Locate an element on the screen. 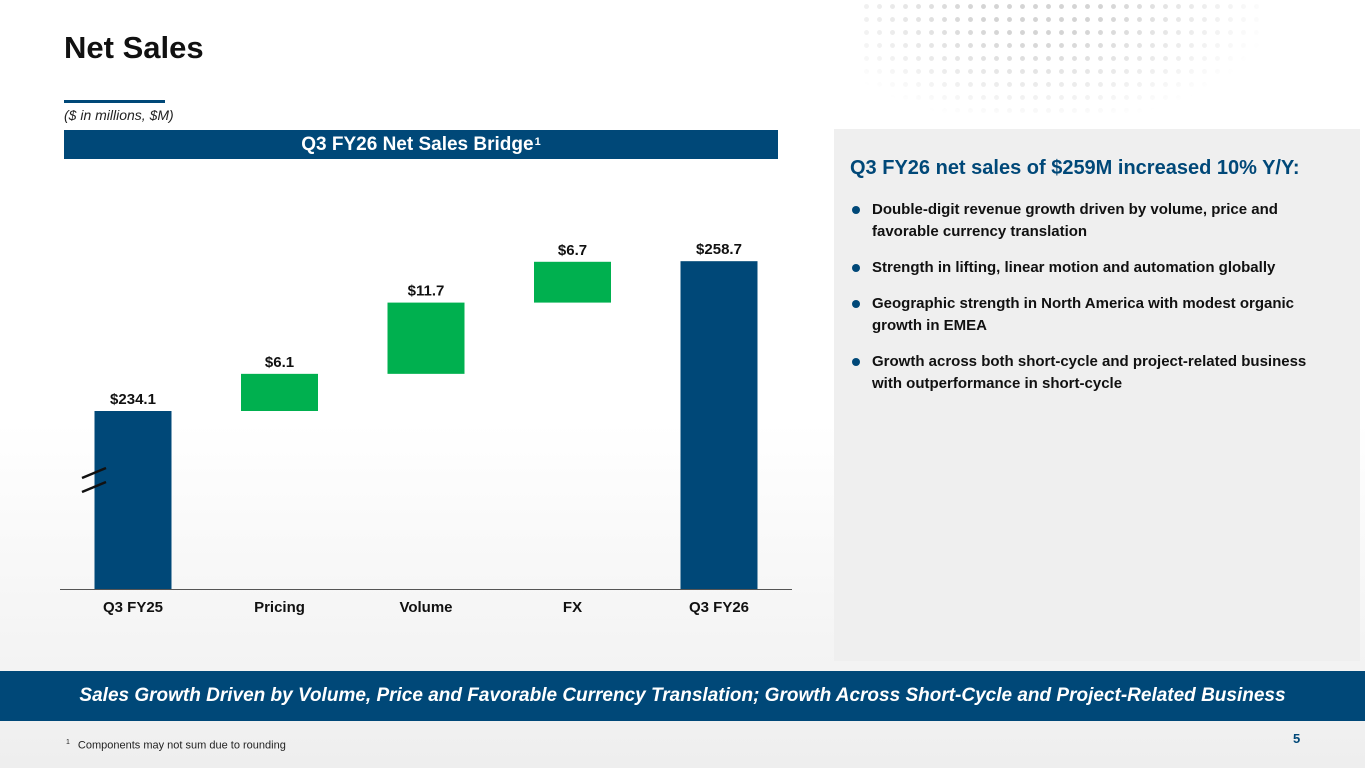 The height and width of the screenshot is (768, 1365). footnote: 1 Components may not sum due to rounding is located at coordinates (176, 745).